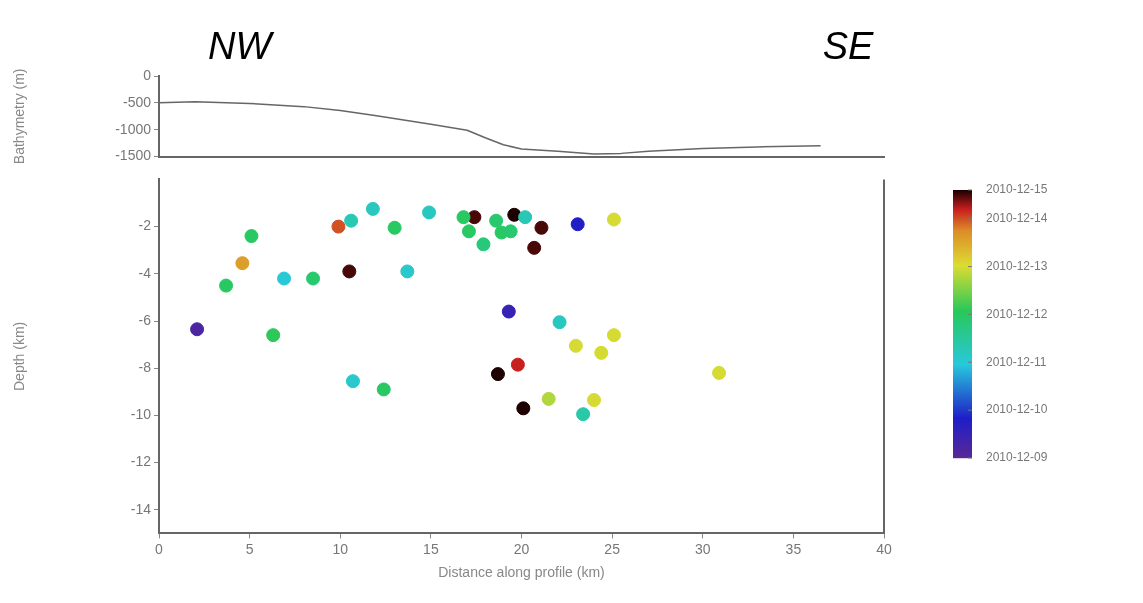  Describe the element at coordinates (521, 572) in the screenshot. I see `x-axis-title: Distance along profile (km)` at that location.